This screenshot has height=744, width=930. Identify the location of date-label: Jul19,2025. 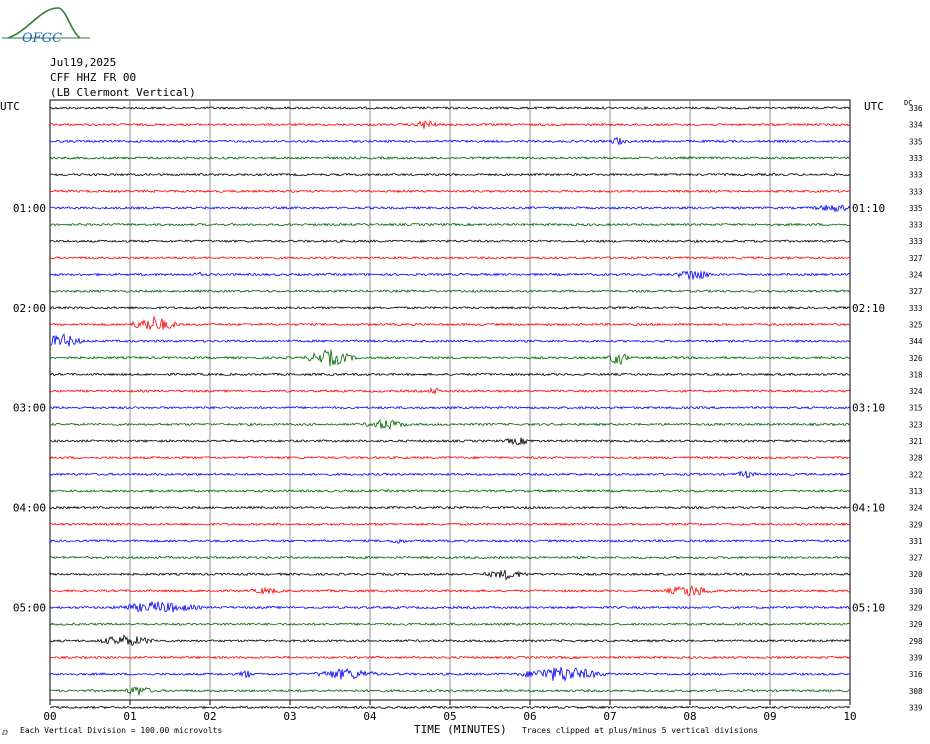
(83, 62).